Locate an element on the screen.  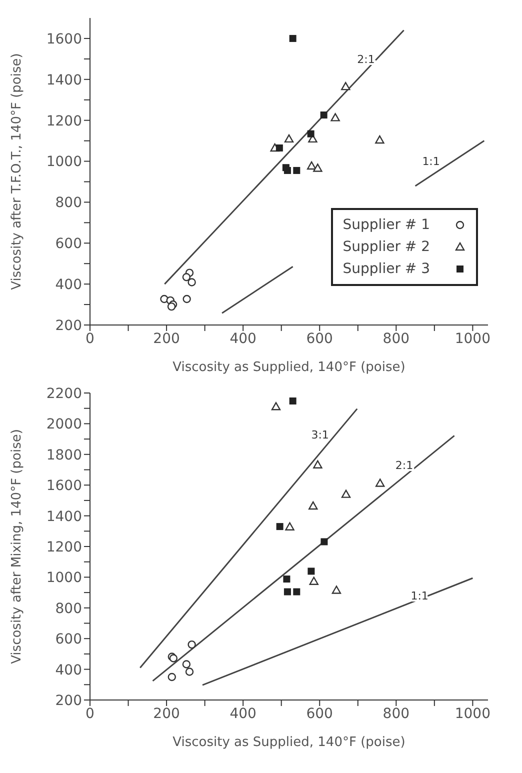
y-axis-title: Viscosity after T.F.O.T., 140°F (poise) is located at coordinates (17, 171).